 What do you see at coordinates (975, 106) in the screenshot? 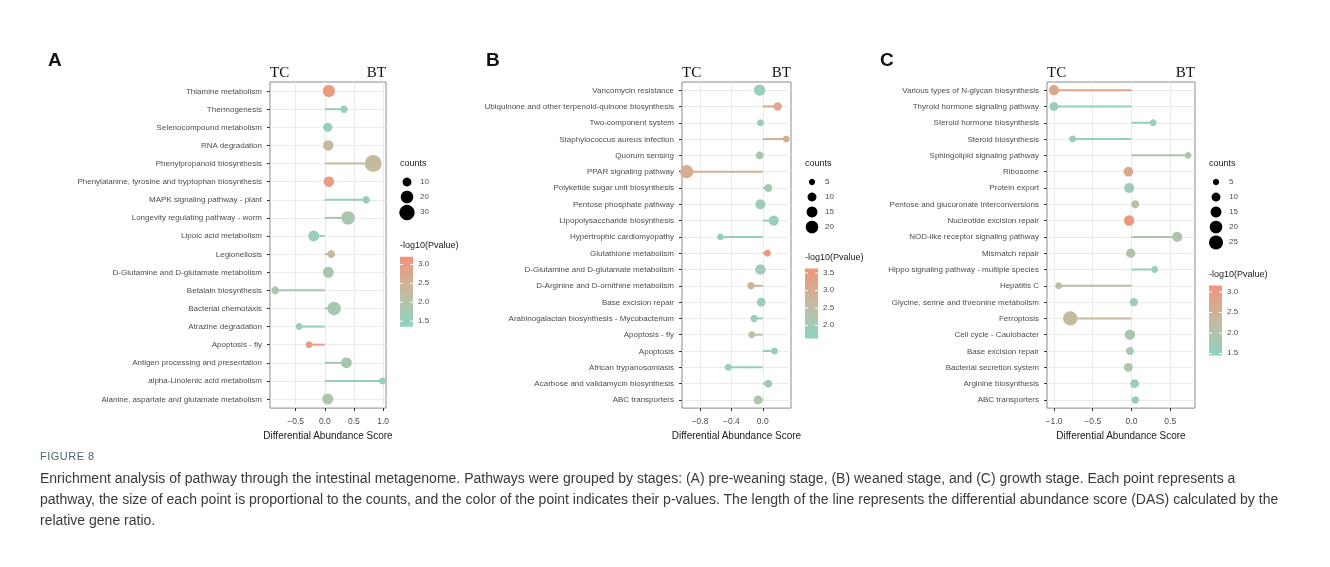
I see `y-tick-label: Thyroid hormone signaling pathway` at bounding box center [975, 106].